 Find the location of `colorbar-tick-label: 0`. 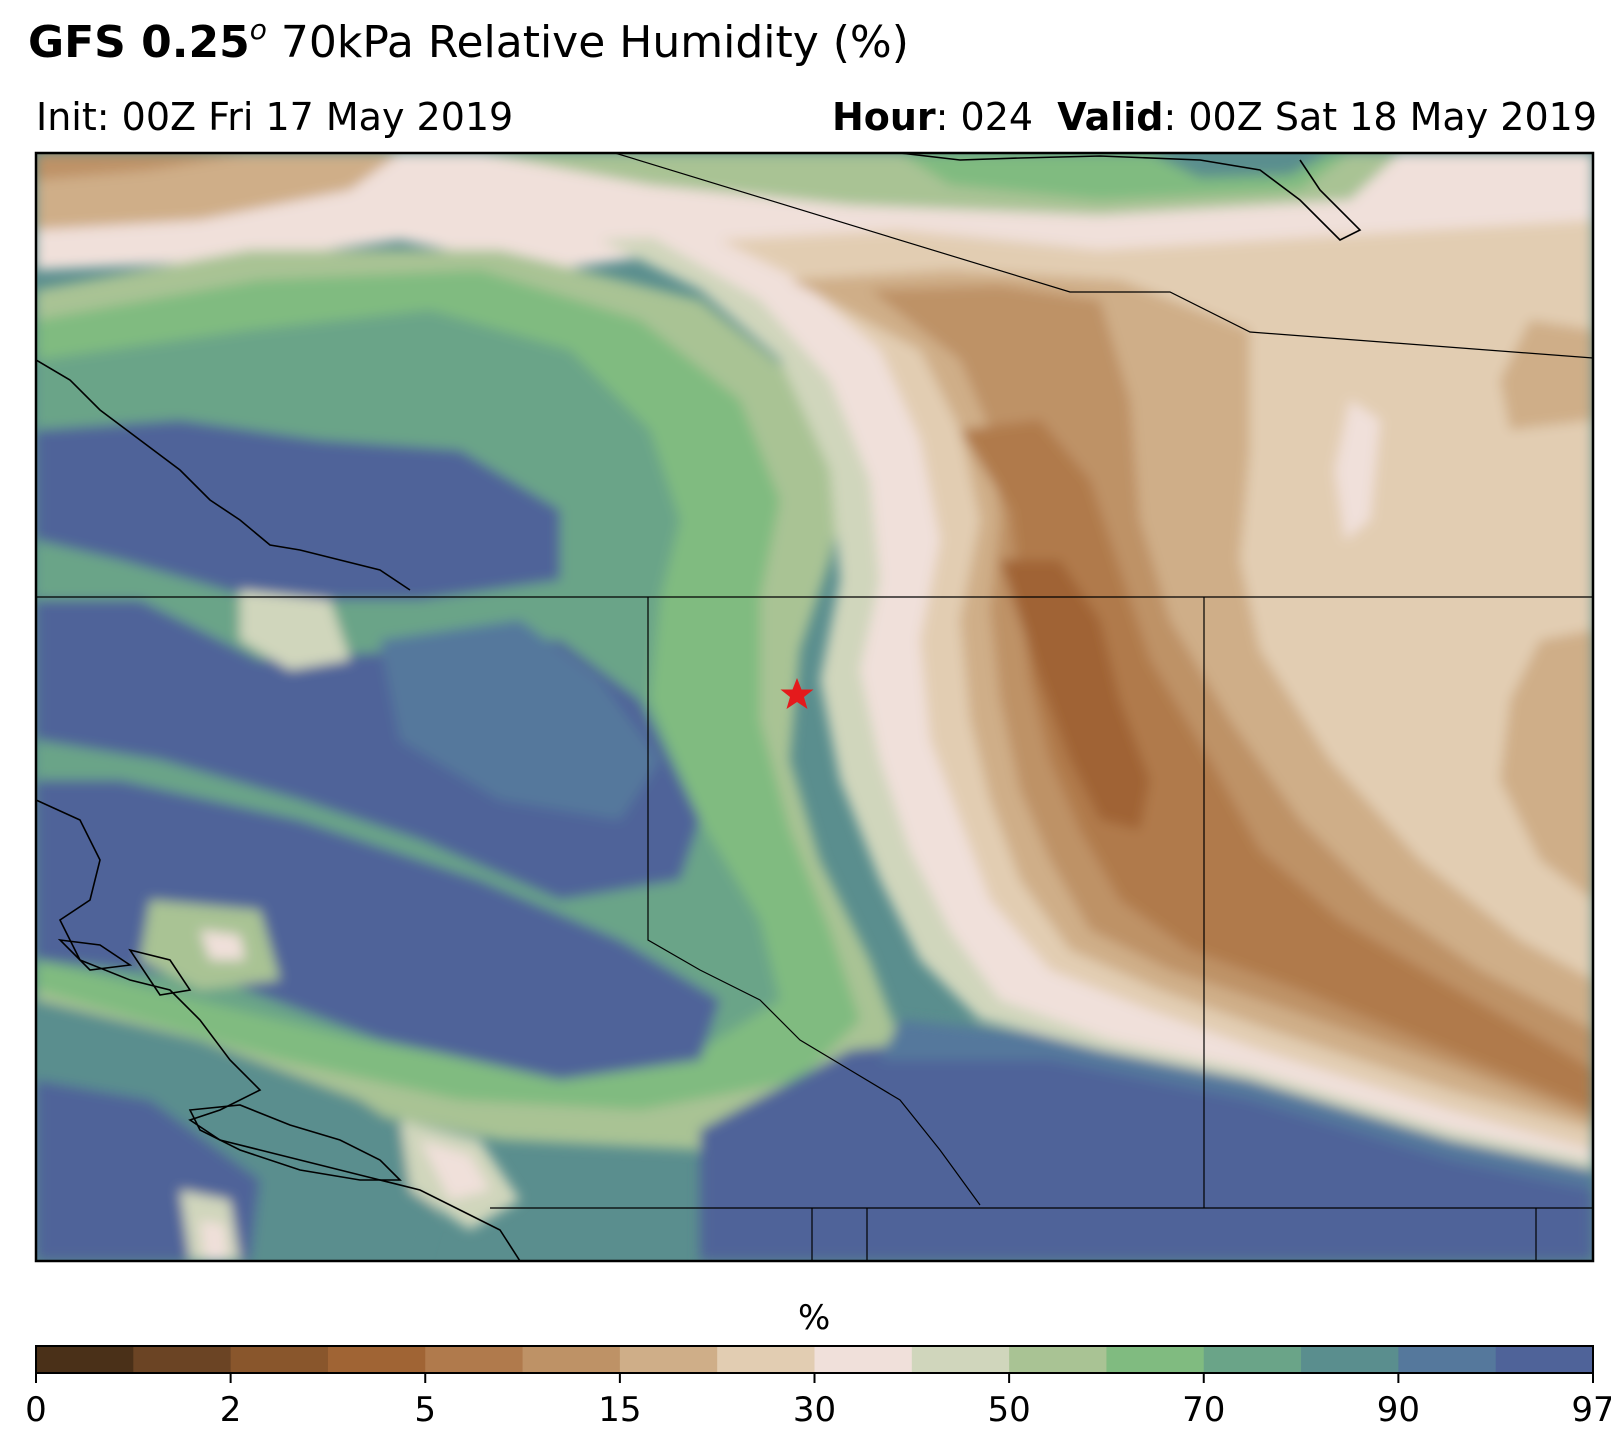

colorbar-tick-label: 0 is located at coordinates (36, 1410).